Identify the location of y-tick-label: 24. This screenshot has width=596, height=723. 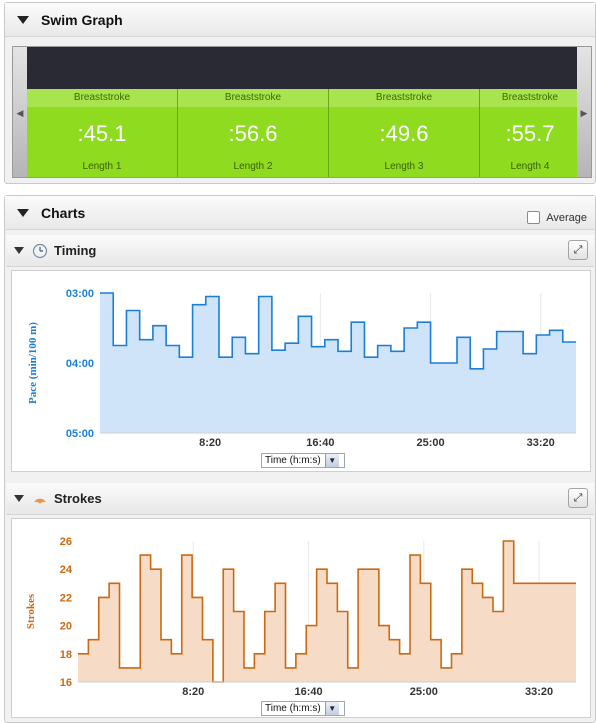
(66, 570).